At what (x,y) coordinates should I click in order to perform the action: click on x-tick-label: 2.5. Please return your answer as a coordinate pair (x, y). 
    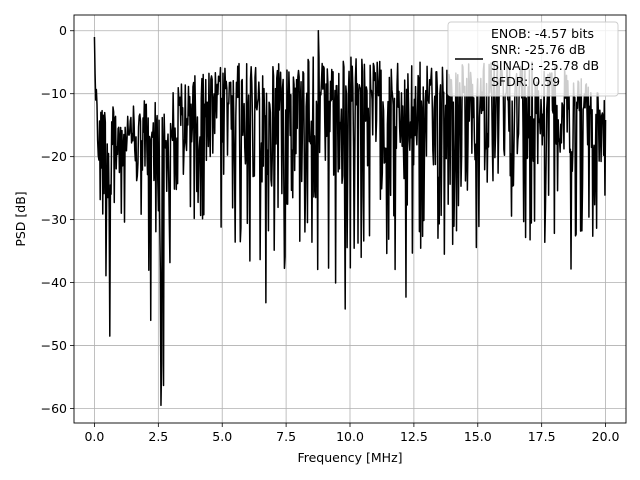
    Looking at the image, I should click on (158, 436).